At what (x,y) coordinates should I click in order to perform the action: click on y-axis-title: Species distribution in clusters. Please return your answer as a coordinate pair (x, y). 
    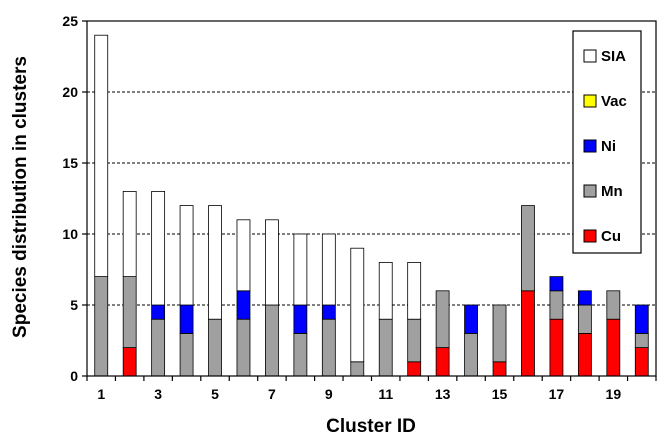
    Looking at the image, I should click on (20, 197).